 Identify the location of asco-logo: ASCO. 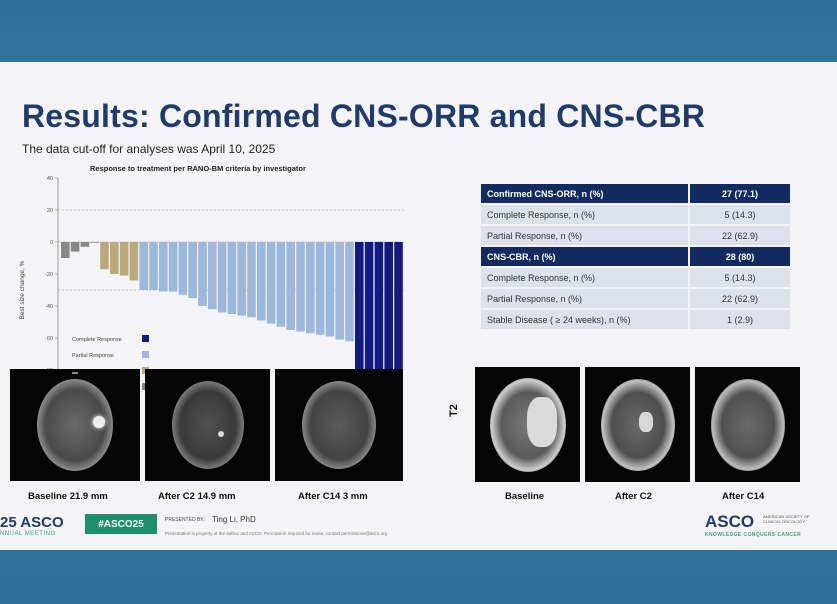
(730, 521).